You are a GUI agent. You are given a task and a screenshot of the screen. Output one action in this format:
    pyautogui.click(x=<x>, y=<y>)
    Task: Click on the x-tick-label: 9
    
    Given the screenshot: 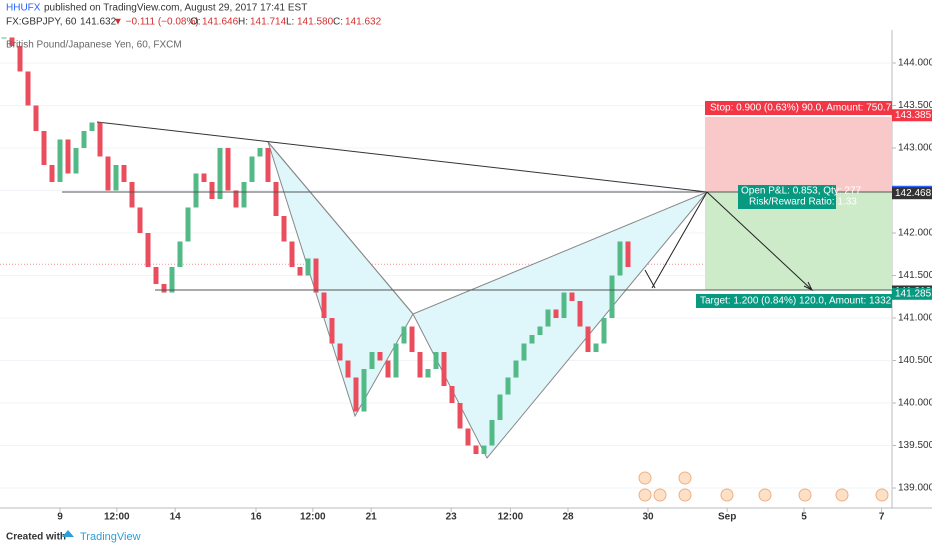 What is the action you would take?
    pyautogui.click(x=60, y=517)
    